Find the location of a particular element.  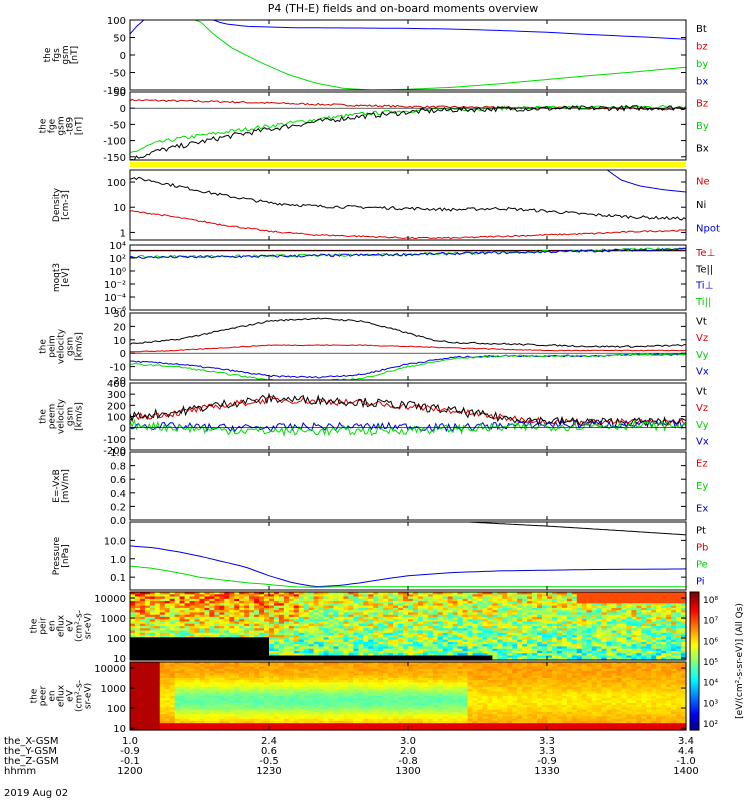

panel-frame is located at coordinates (408, 556).